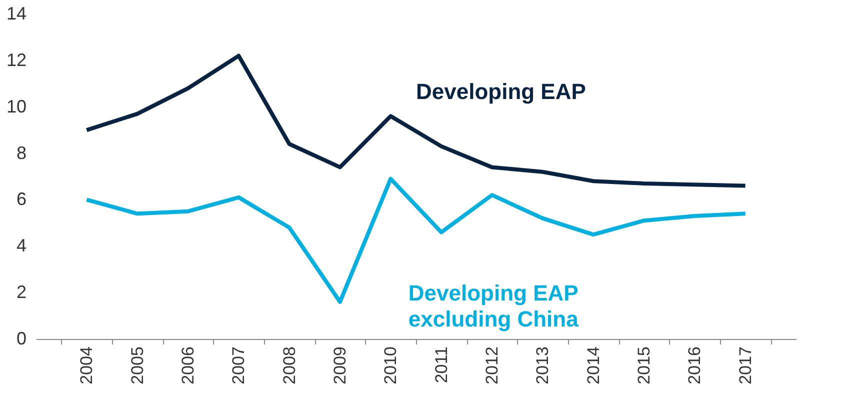 This screenshot has height=405, width=848. Describe the element at coordinates (188, 365) in the screenshot. I see `x-tick-label: 2006` at that location.